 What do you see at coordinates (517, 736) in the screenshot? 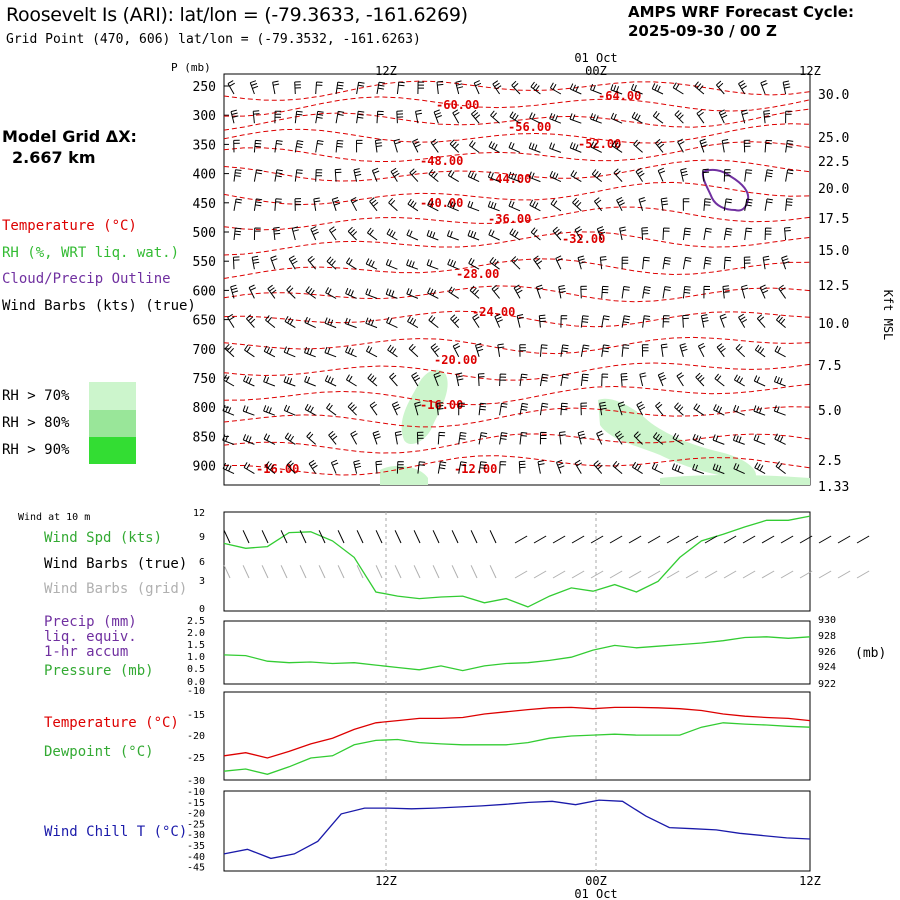
I see `temperature-frame` at bounding box center [517, 736].